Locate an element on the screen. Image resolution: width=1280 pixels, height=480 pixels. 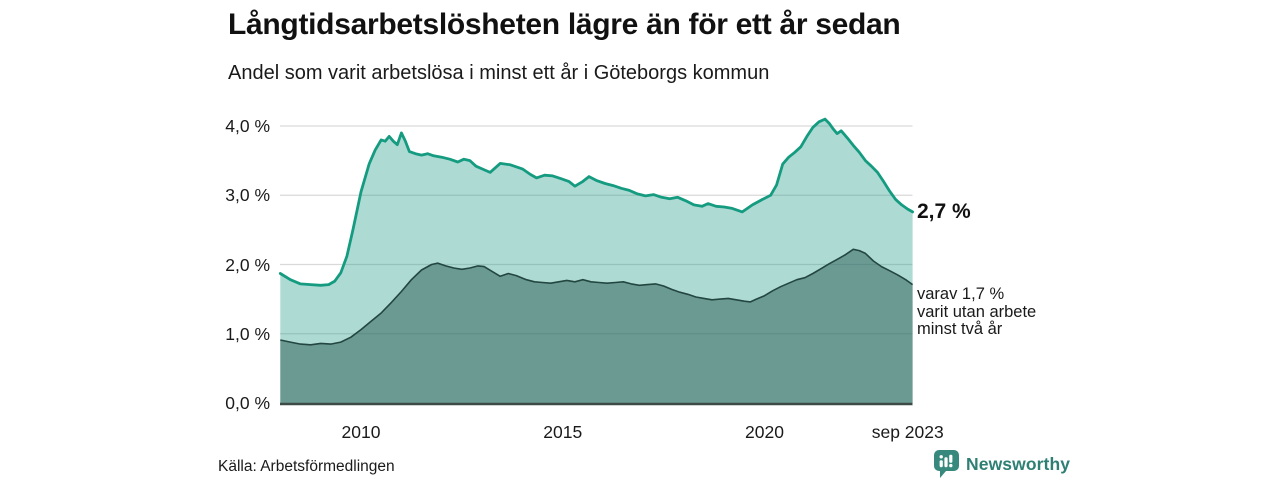
newsworthy-logo: Newsworthy is located at coordinates (1002, 464).